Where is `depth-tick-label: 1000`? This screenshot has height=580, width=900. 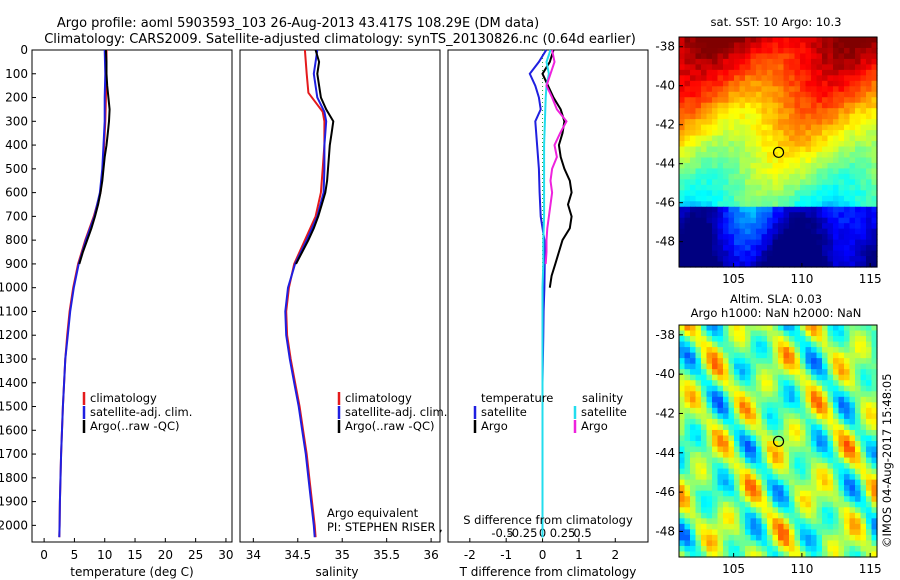 depth-tick-label: 1000 is located at coordinates (14, 288).